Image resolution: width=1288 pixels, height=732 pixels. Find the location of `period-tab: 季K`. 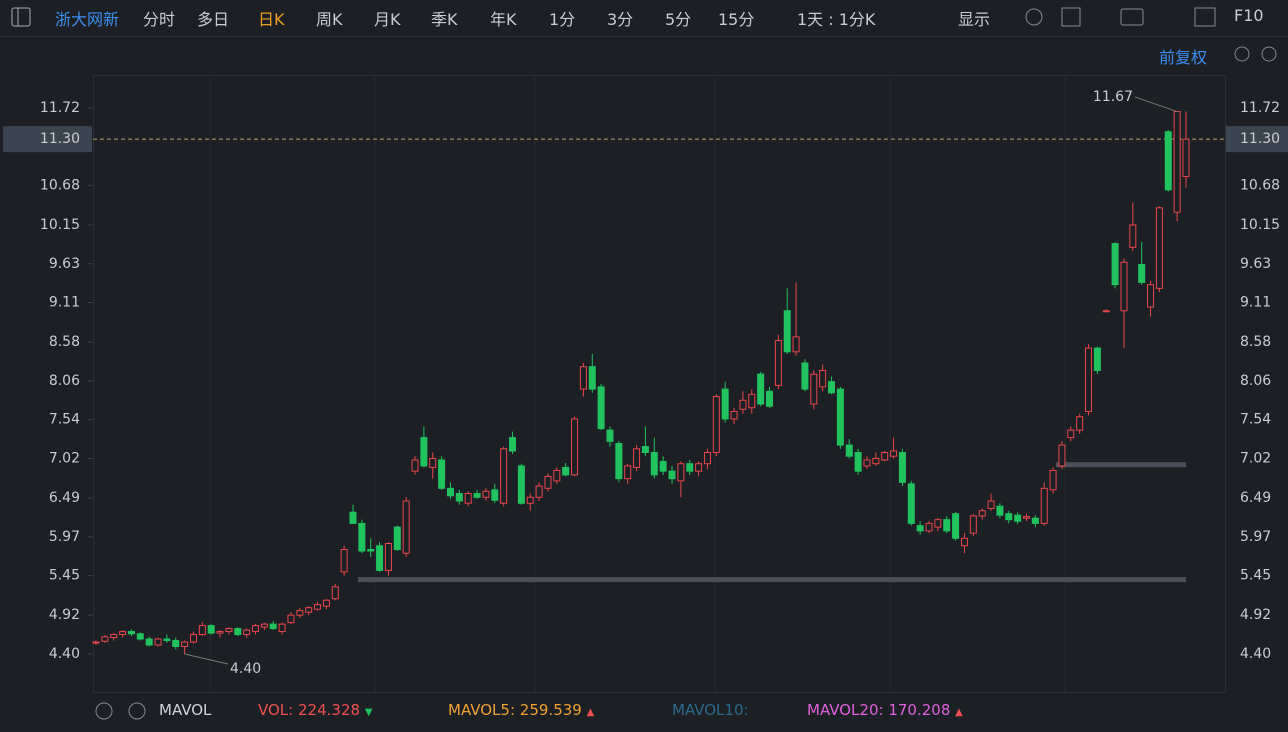

period-tab: 季K is located at coordinates (444, 19).